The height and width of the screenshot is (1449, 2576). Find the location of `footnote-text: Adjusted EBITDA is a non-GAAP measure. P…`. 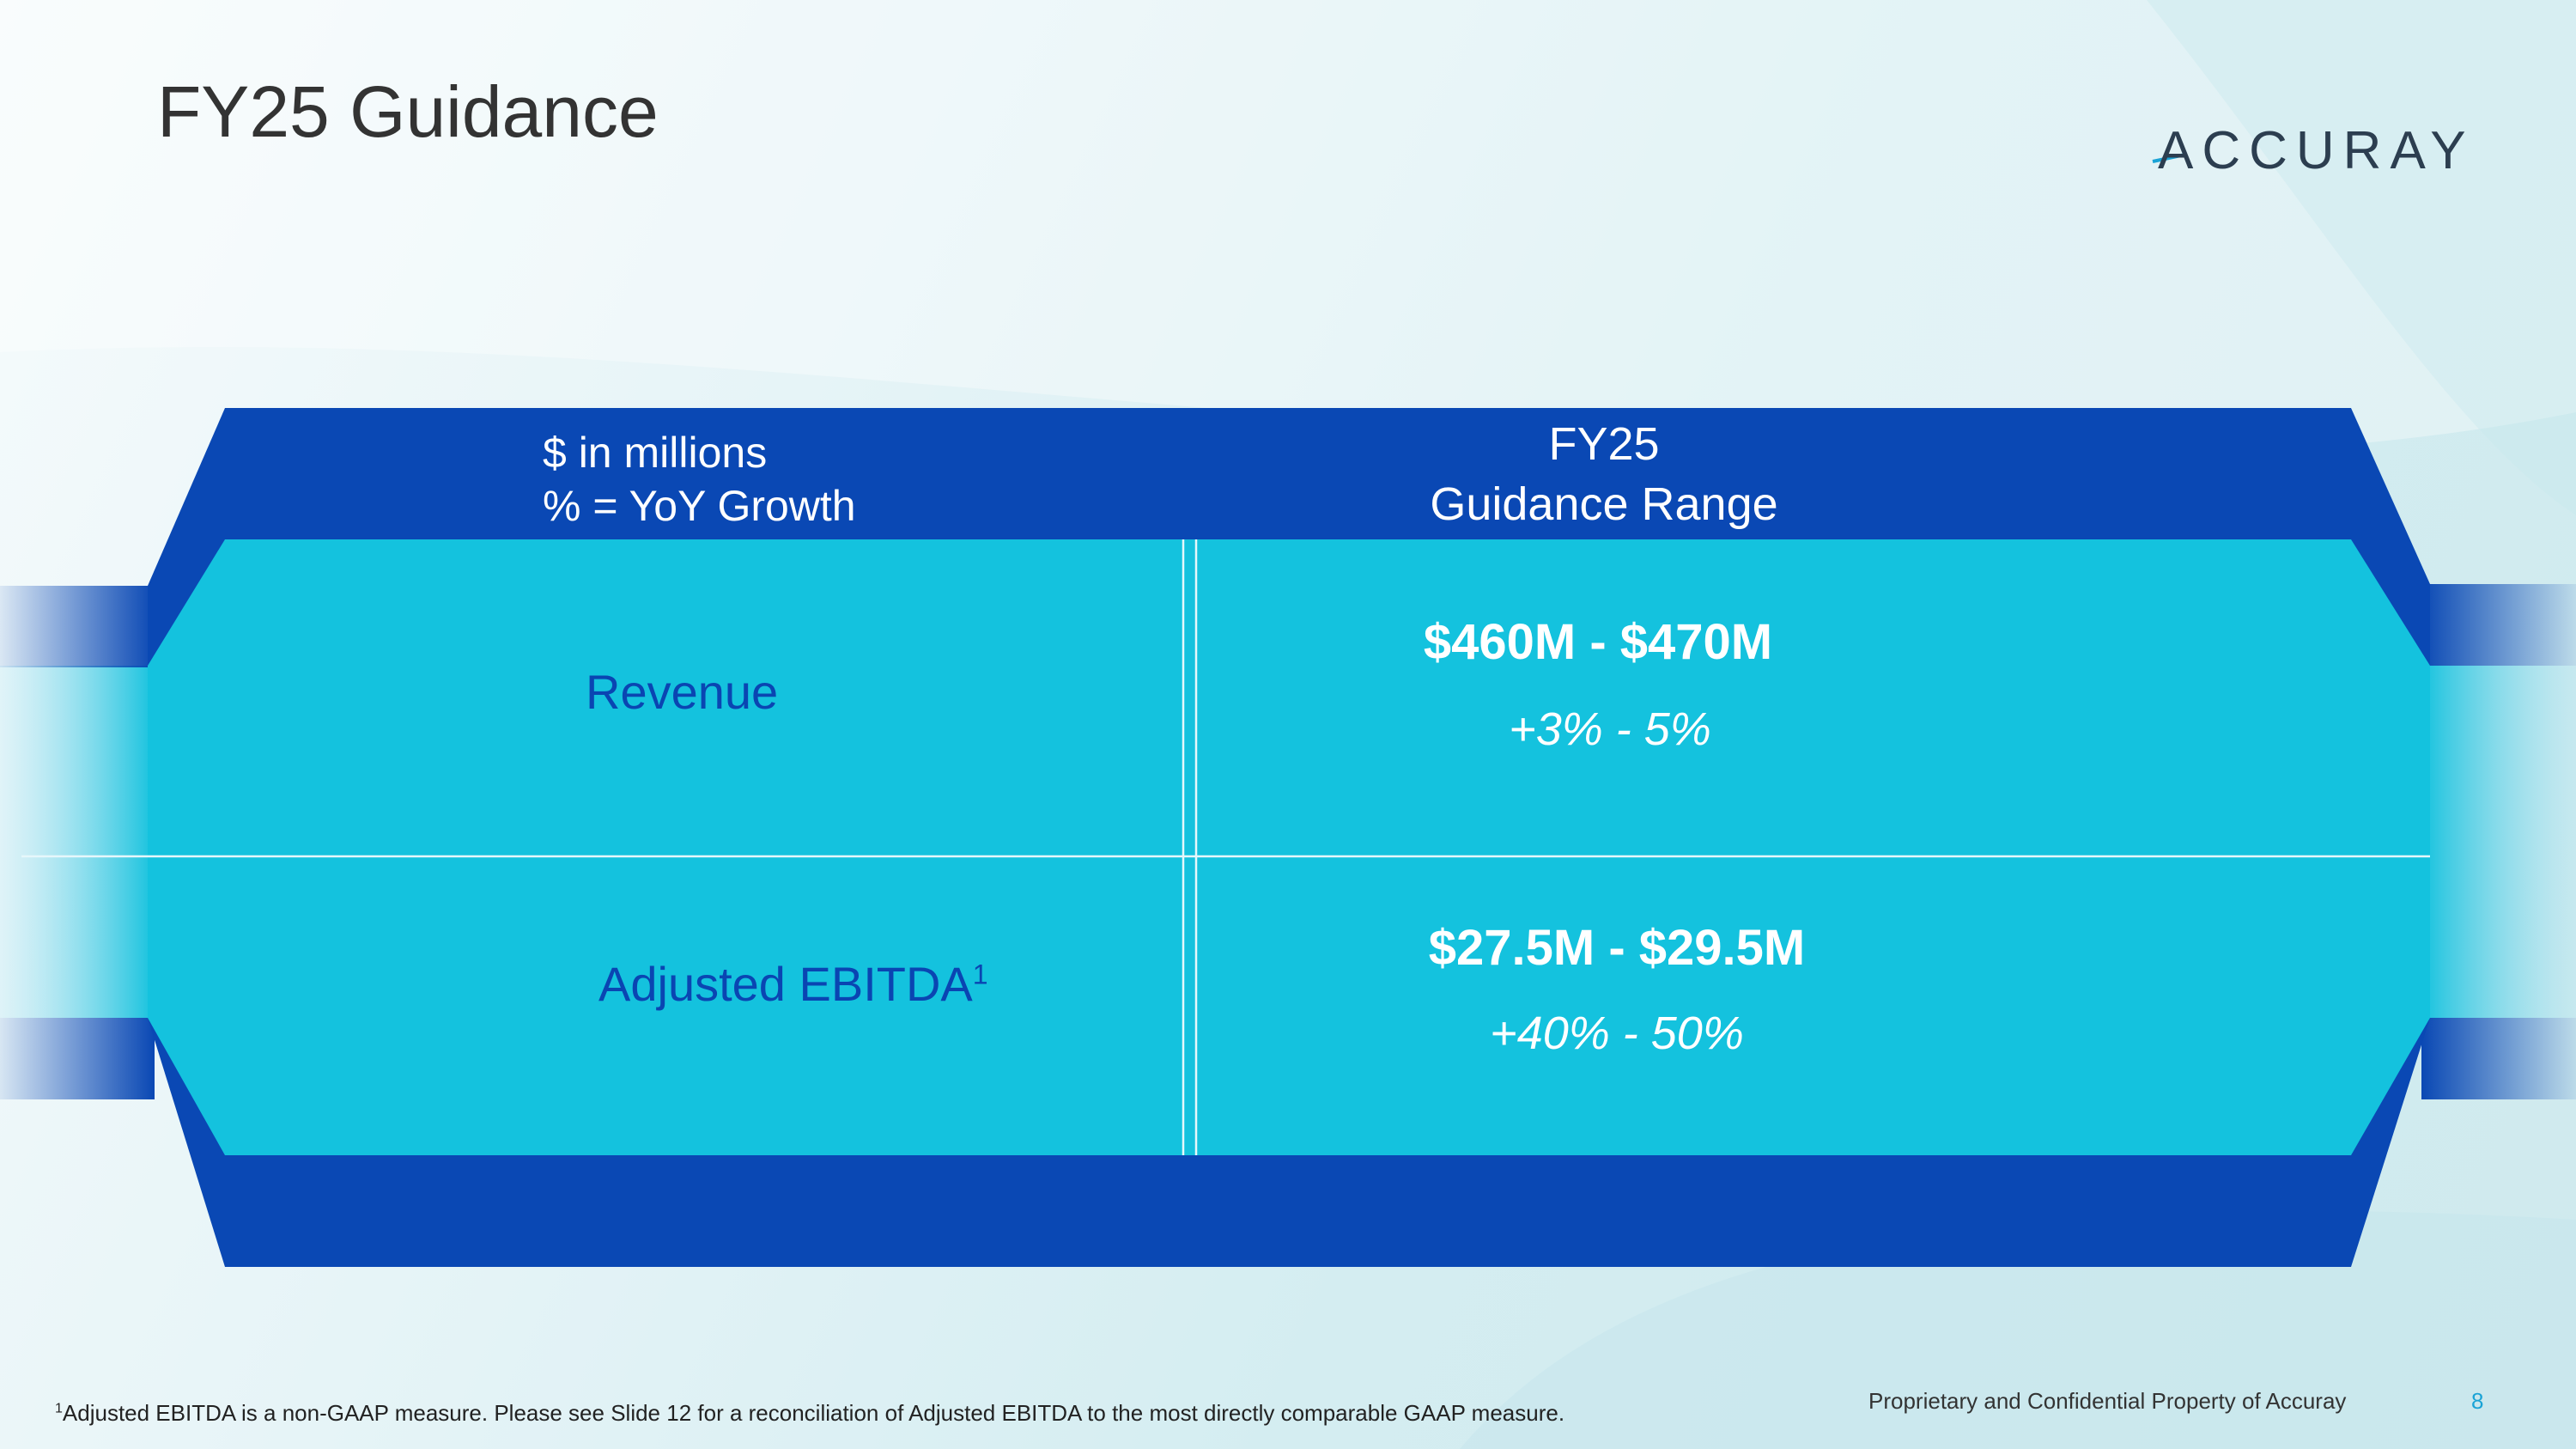

footnote-text: Adjusted EBITDA is a non-GAAP measure. P… is located at coordinates (813, 1413).